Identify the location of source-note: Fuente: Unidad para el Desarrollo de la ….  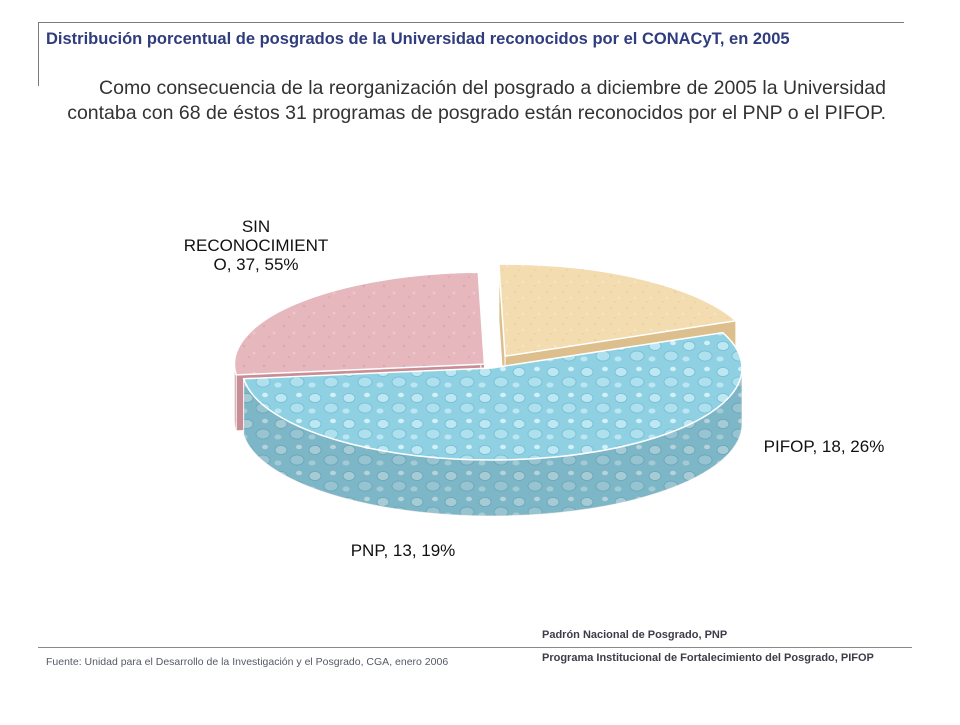
(247, 662).